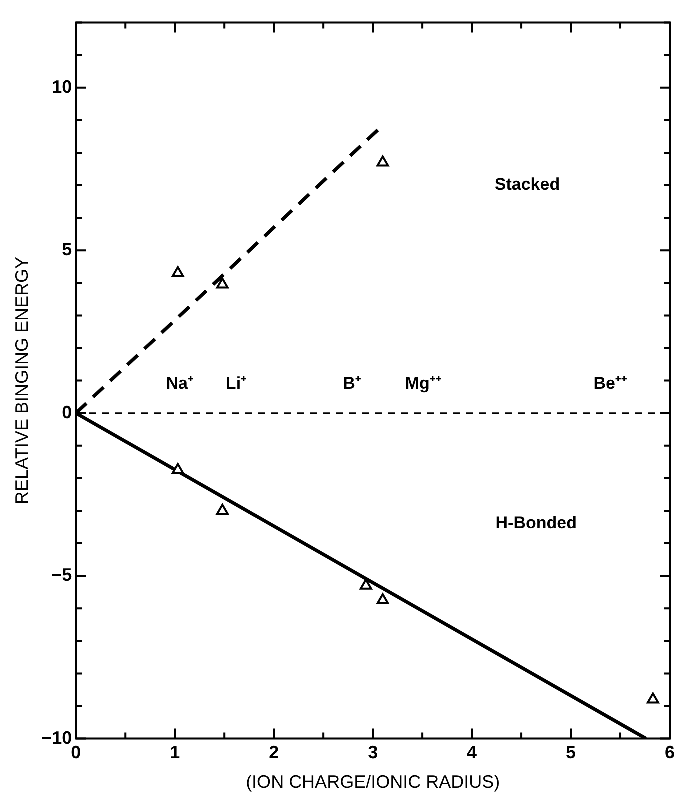  What do you see at coordinates (423, 384) in the screenshot?
I see `annotation: Mg⁺⁺` at bounding box center [423, 384].